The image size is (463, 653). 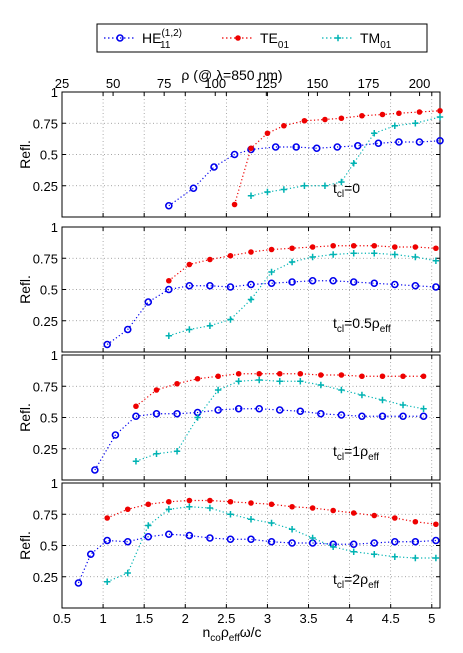 I want to click on annotation-rho-sub: eff, so click(x=373, y=457).